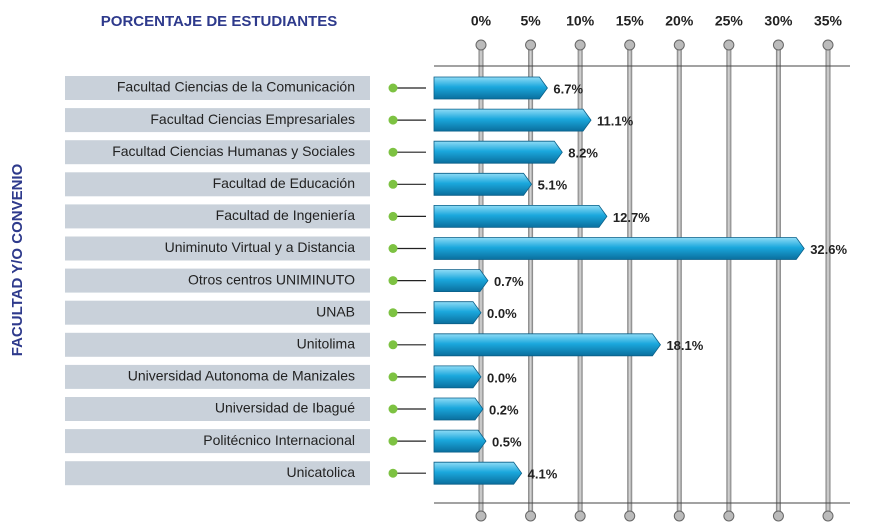 This screenshot has width=876, height=523. I want to click on y-axis-label: FACULTAD Y/O CONVENIO, so click(17, 259).